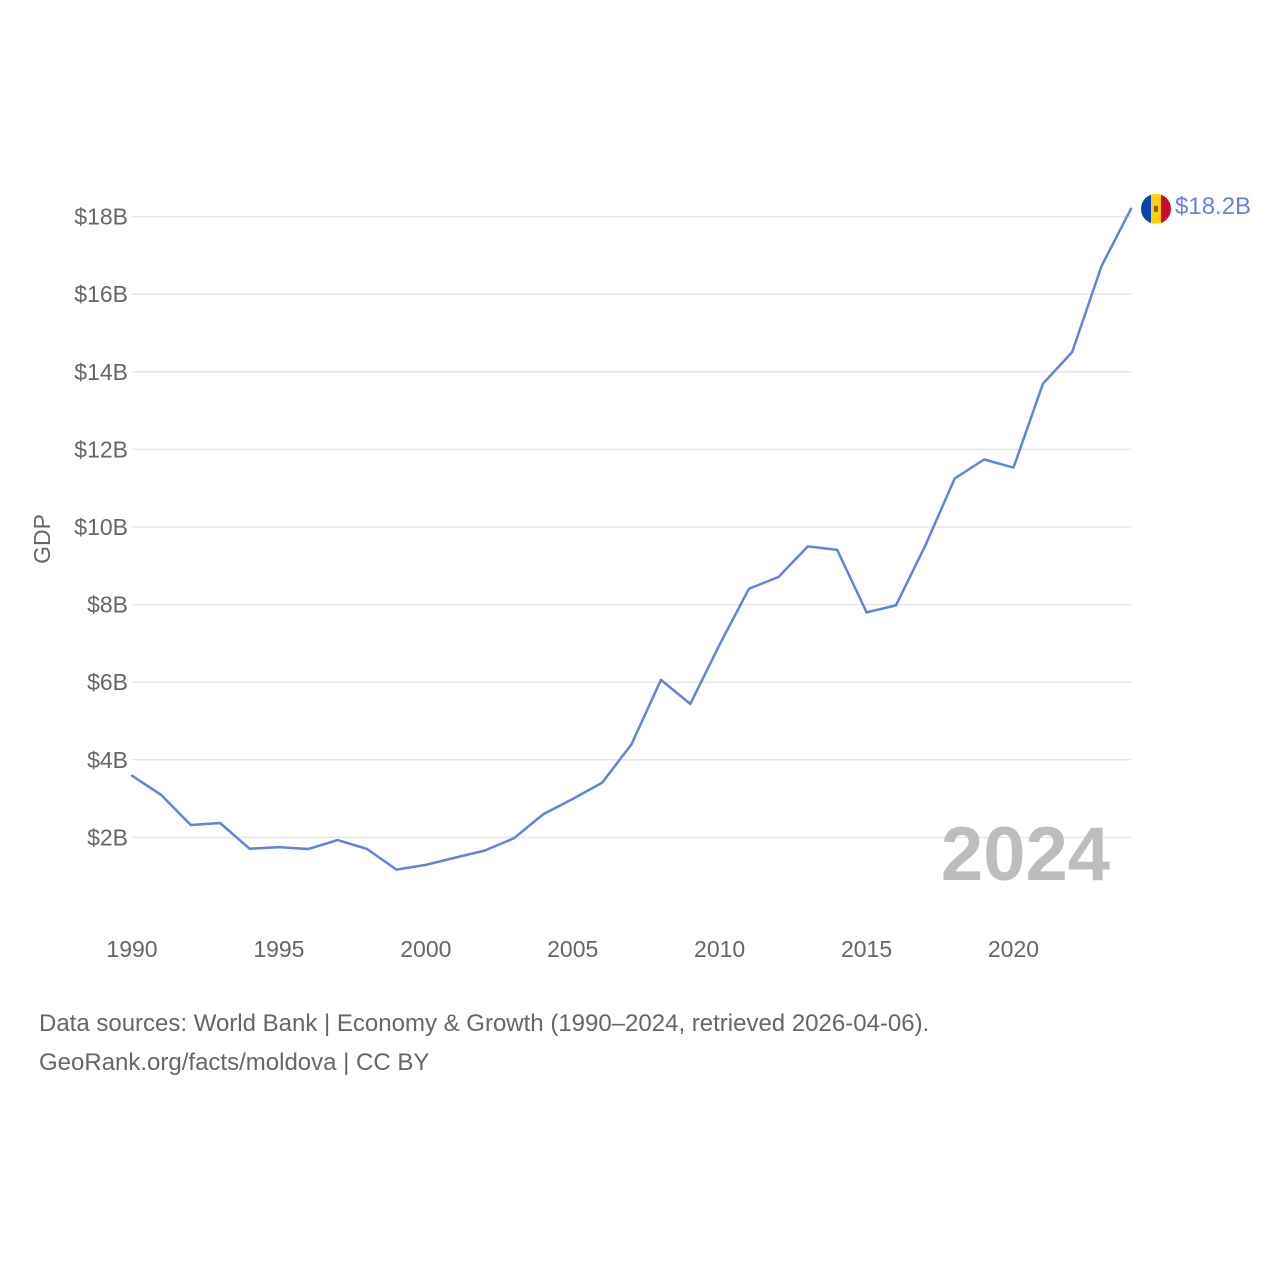  Describe the element at coordinates (1213, 206) in the screenshot. I see `series-end-value-label: $18.2B` at that location.